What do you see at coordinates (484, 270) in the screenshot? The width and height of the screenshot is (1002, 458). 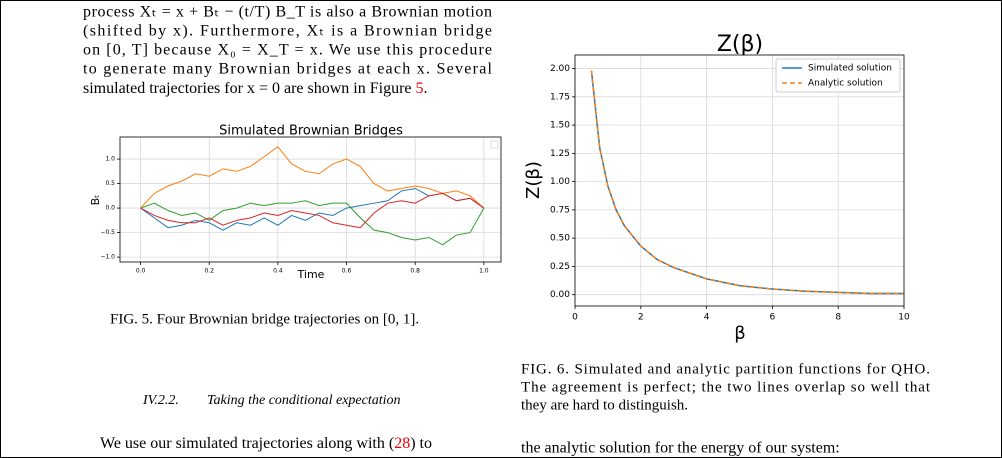 I see `x-tick-label: 1.0` at bounding box center [484, 270].